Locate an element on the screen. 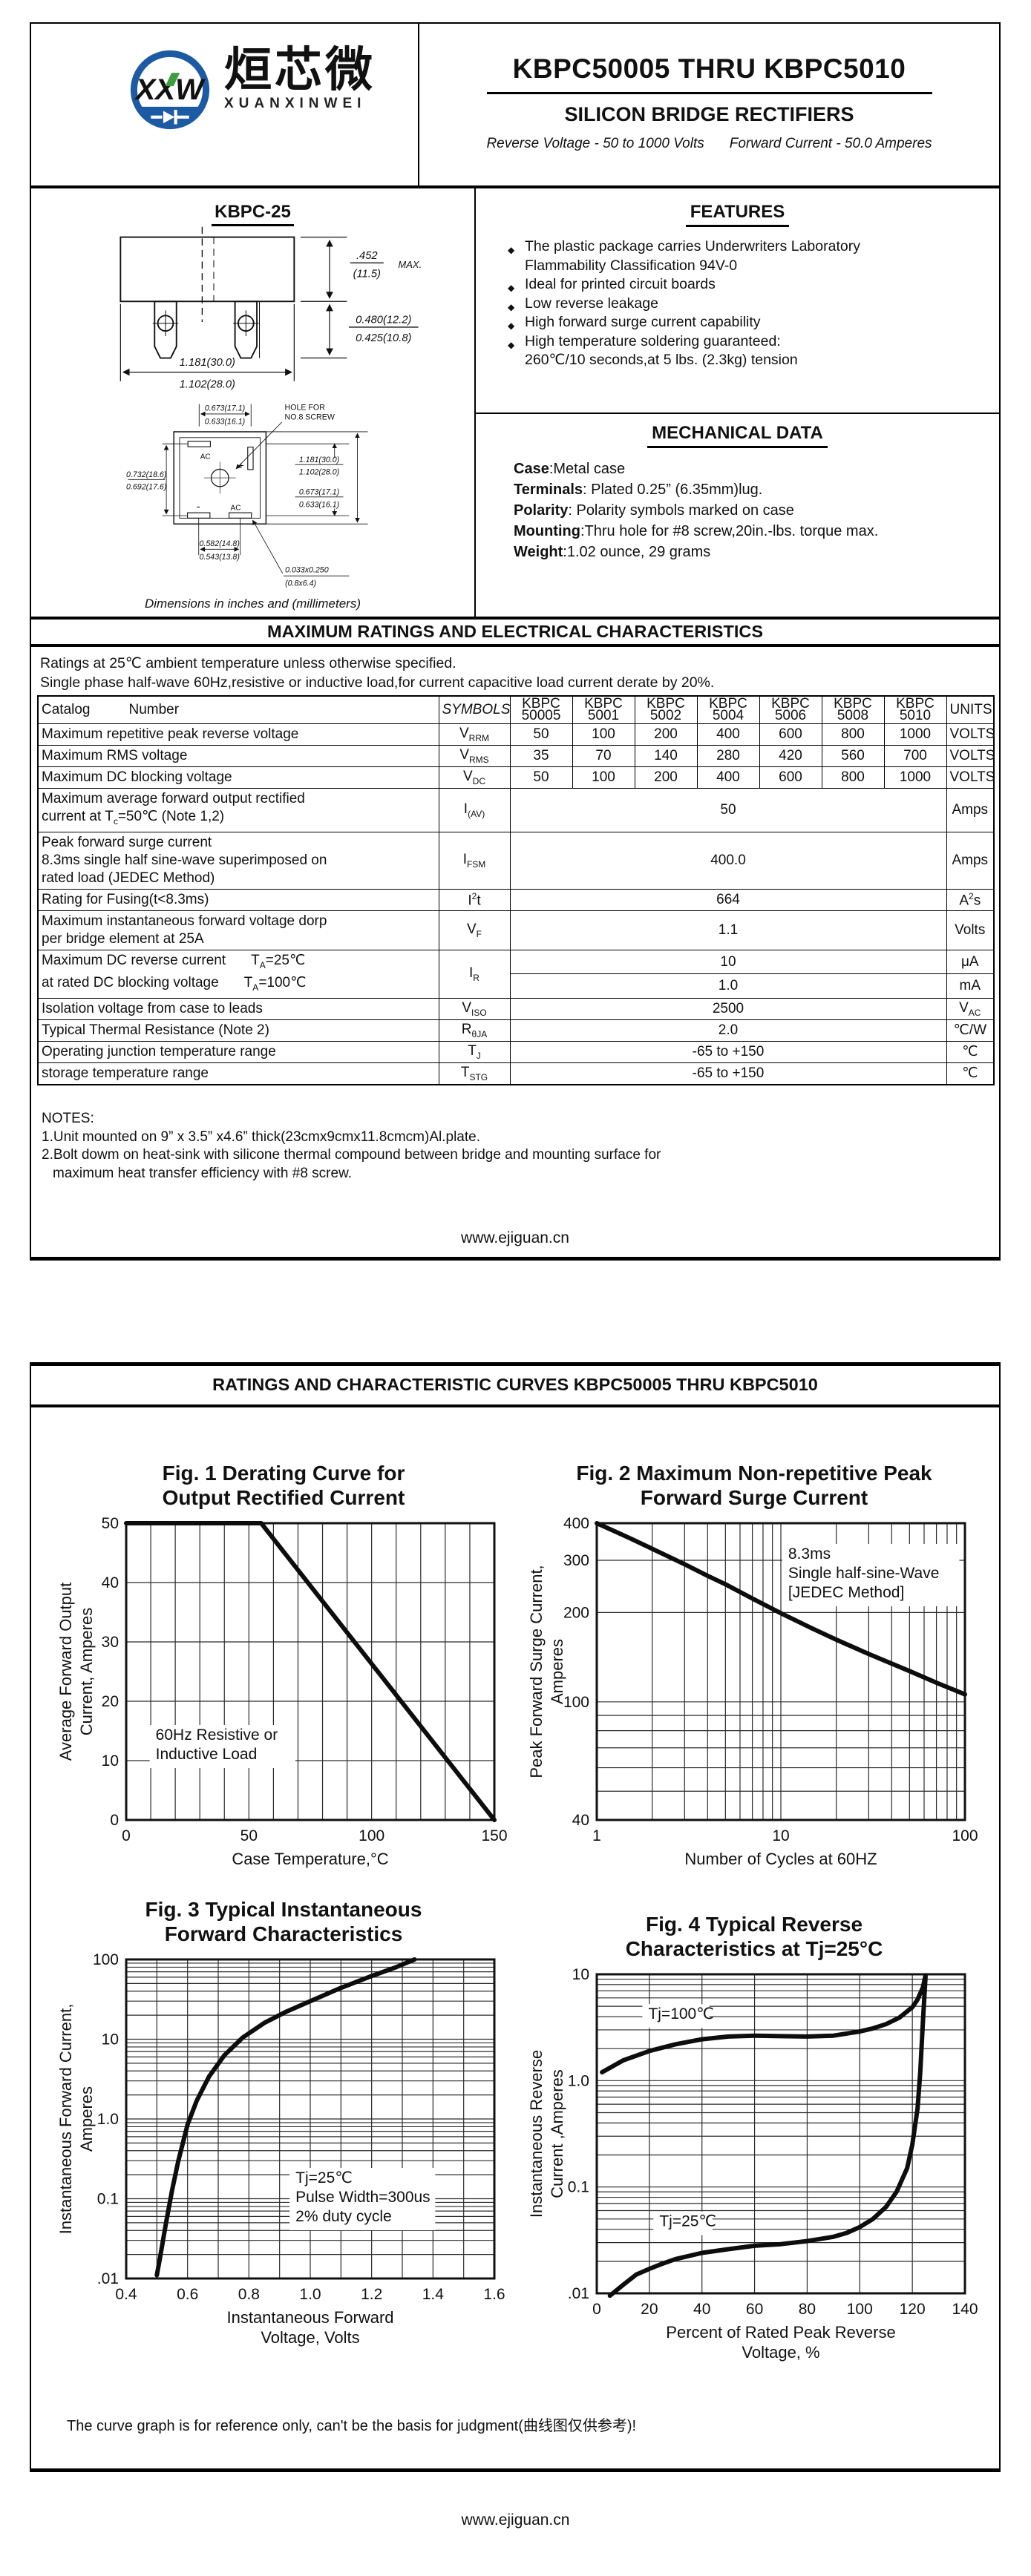  table-row: 1.0 mA is located at coordinates (516, 986).